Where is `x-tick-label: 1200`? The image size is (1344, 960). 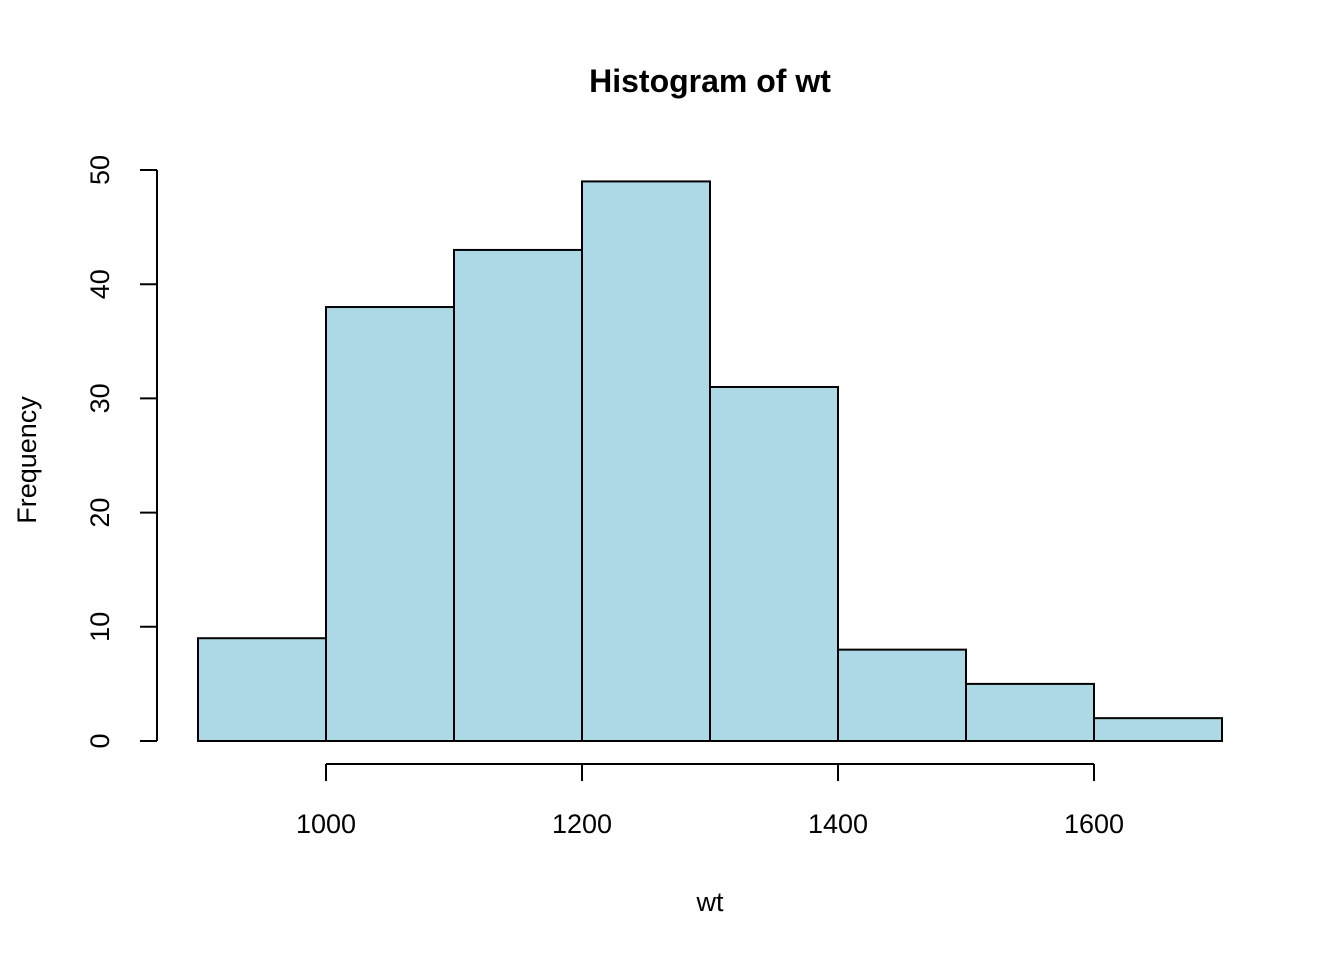 x-tick-label: 1200 is located at coordinates (582, 824).